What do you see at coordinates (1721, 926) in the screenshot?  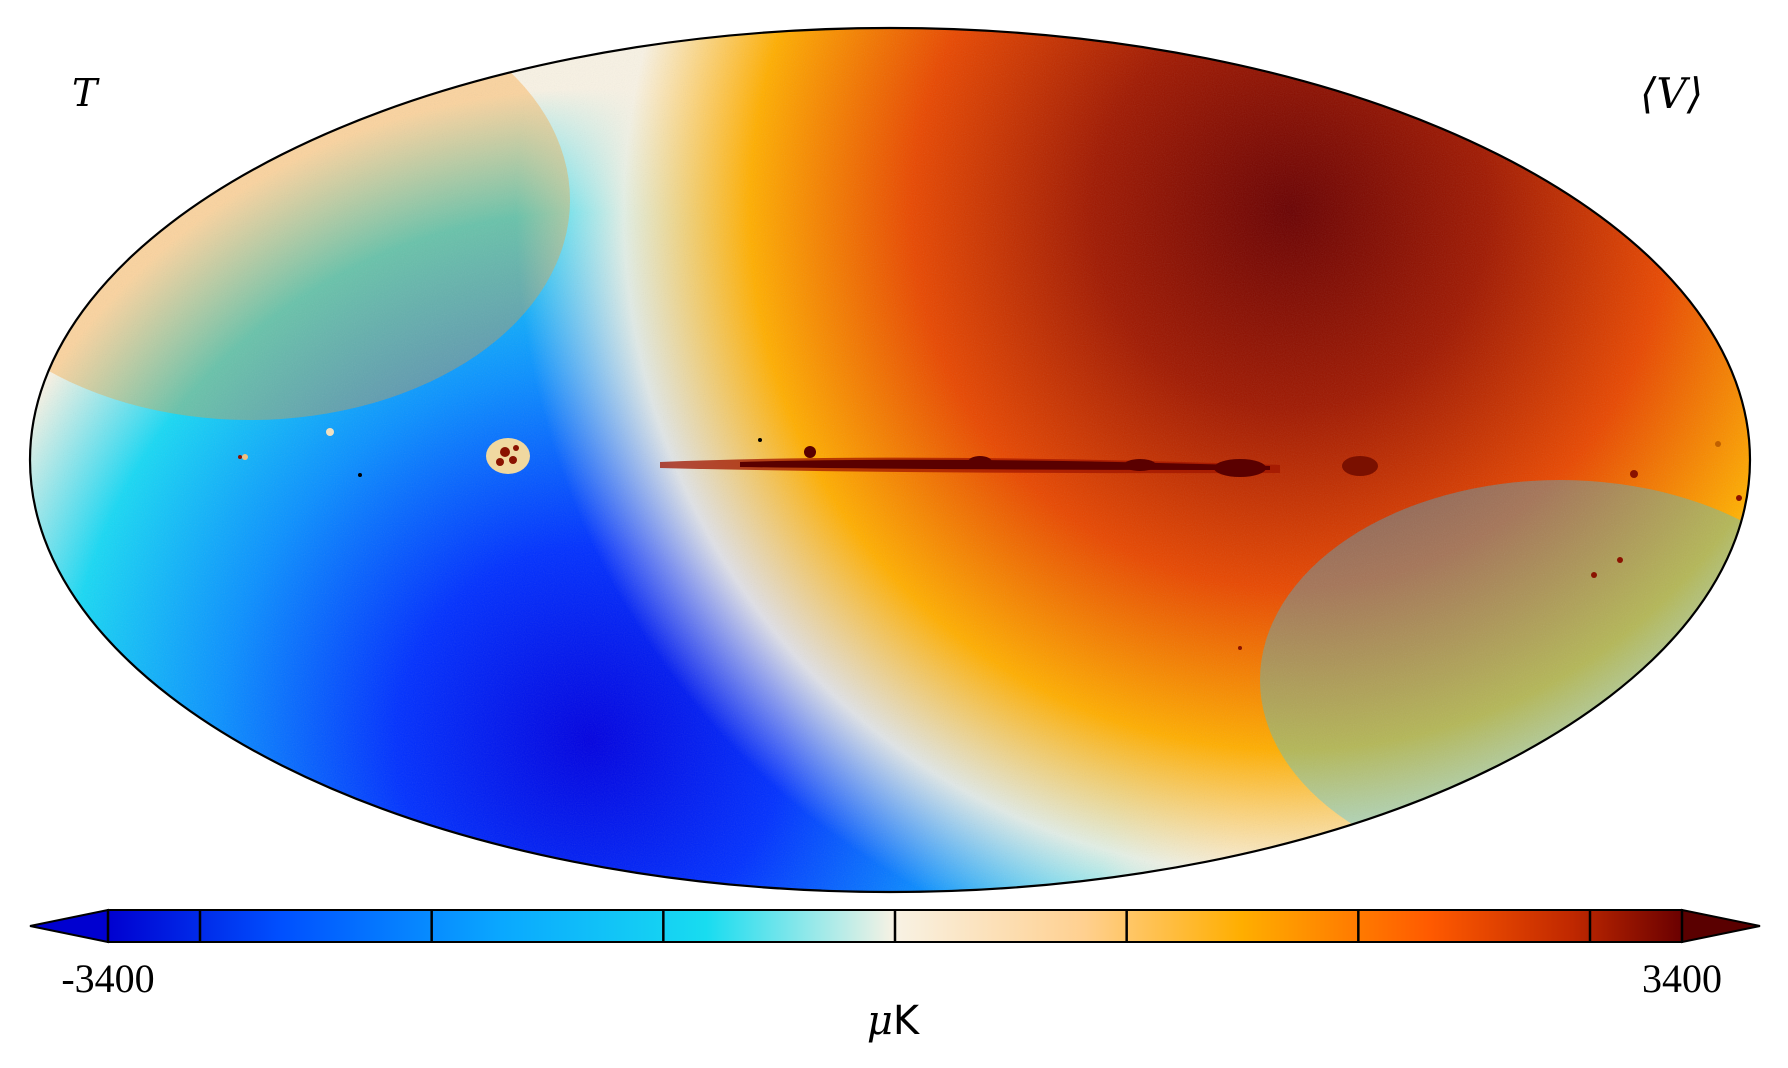 I see `colorbar-extend-right` at bounding box center [1721, 926].